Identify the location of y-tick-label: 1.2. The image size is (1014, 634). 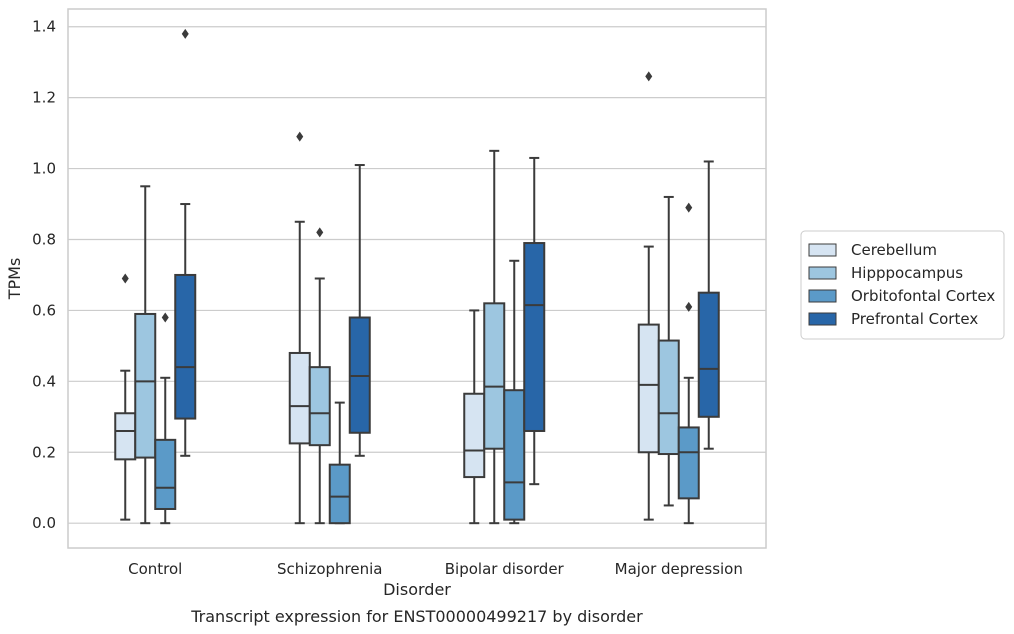
(44, 98).